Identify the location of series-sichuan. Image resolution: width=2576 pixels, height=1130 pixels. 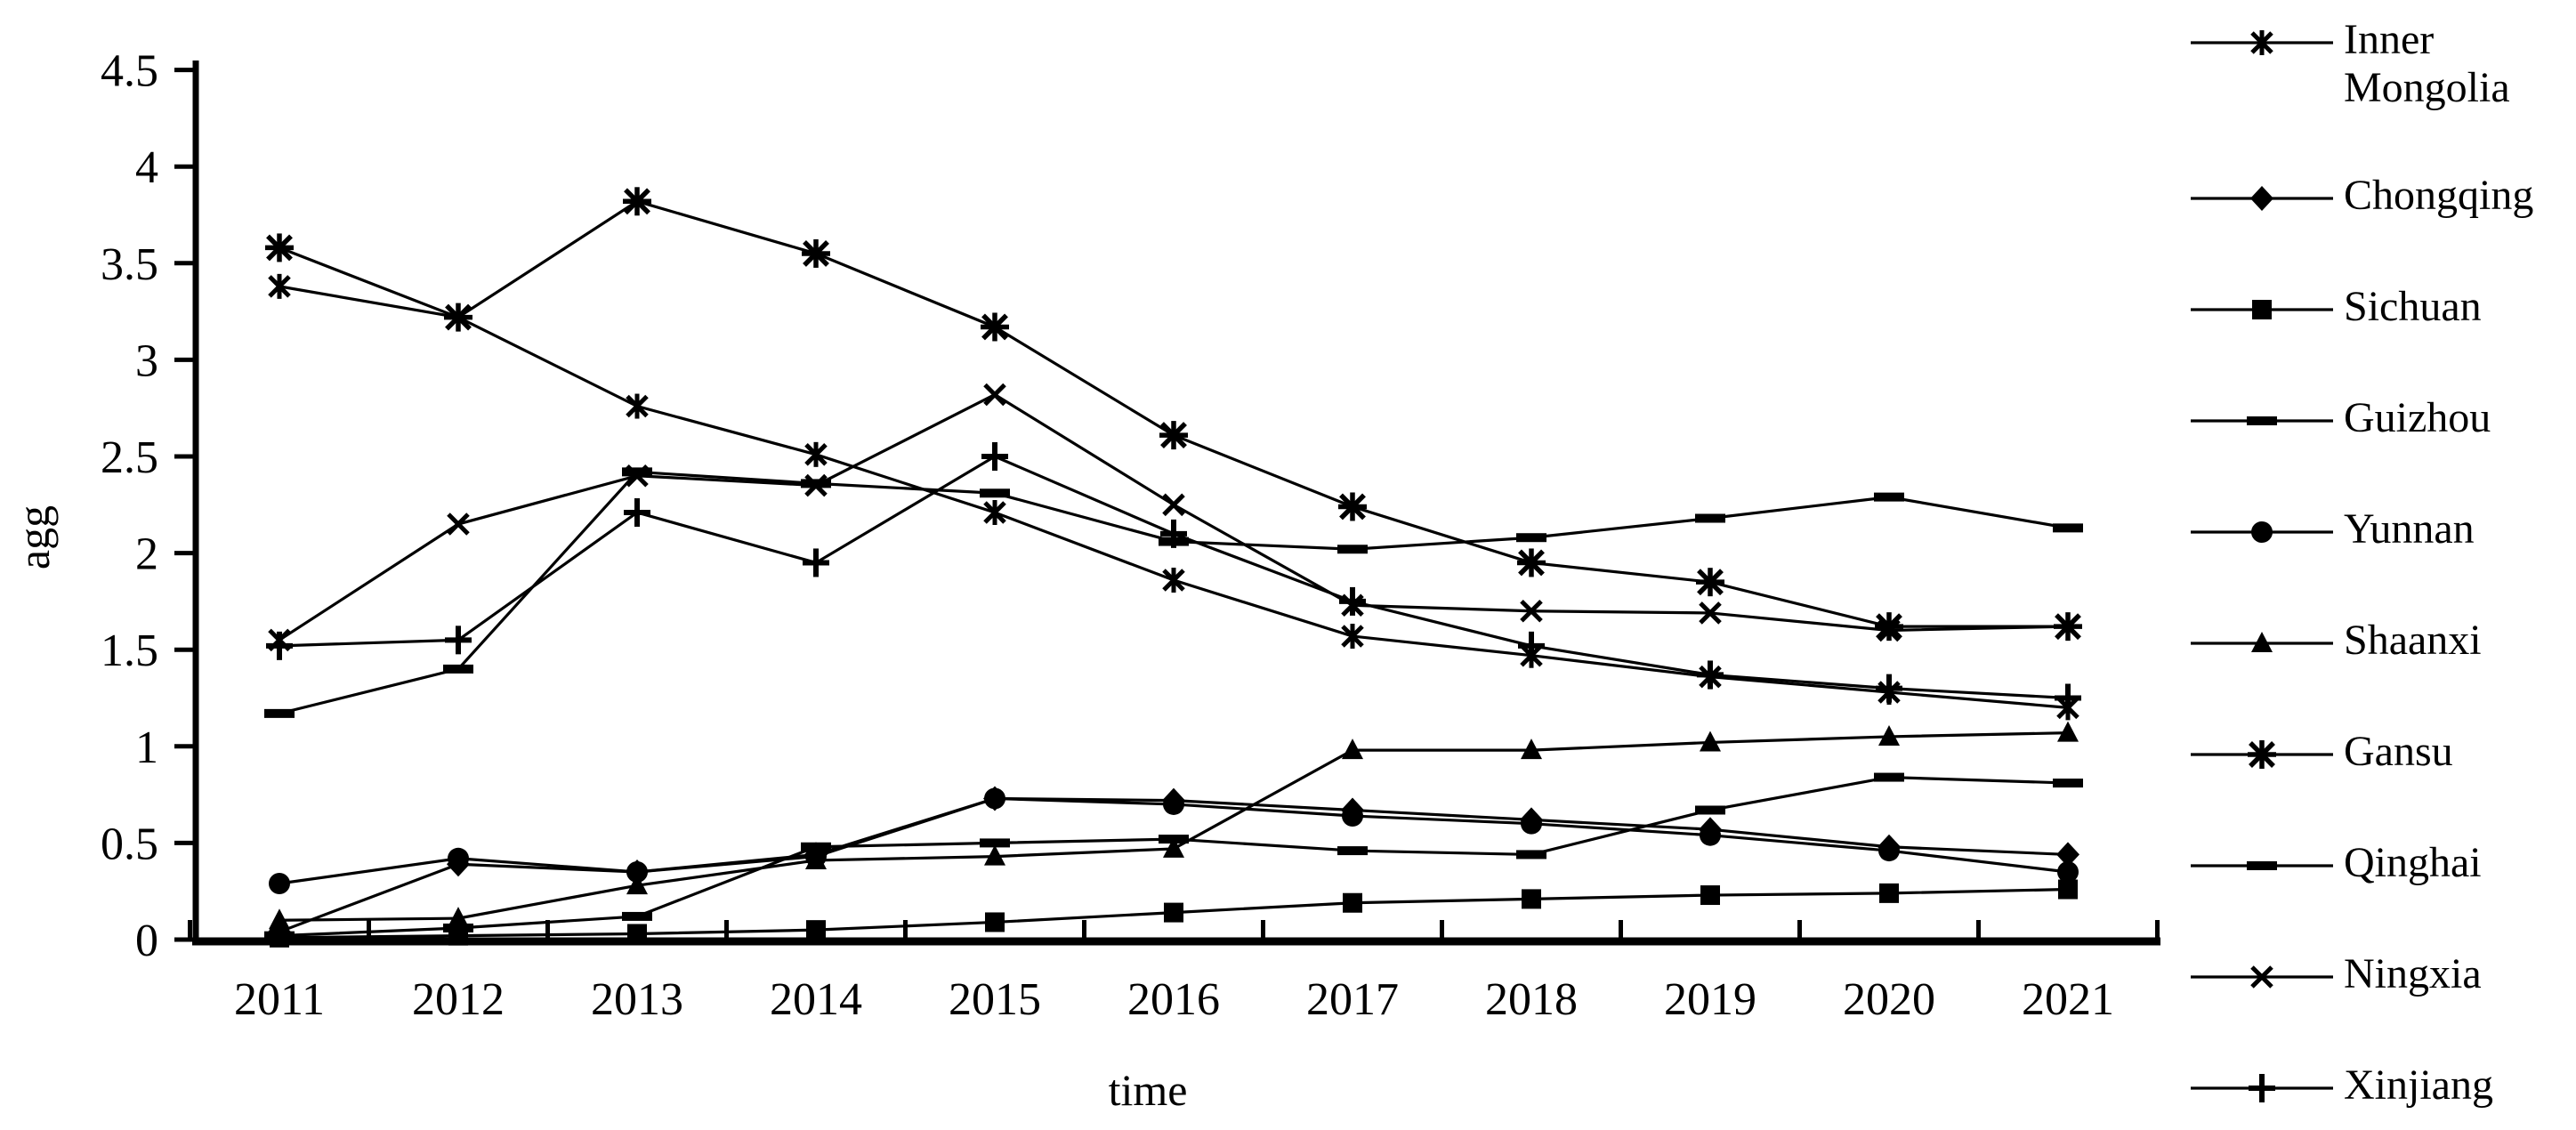
(1174, 913).